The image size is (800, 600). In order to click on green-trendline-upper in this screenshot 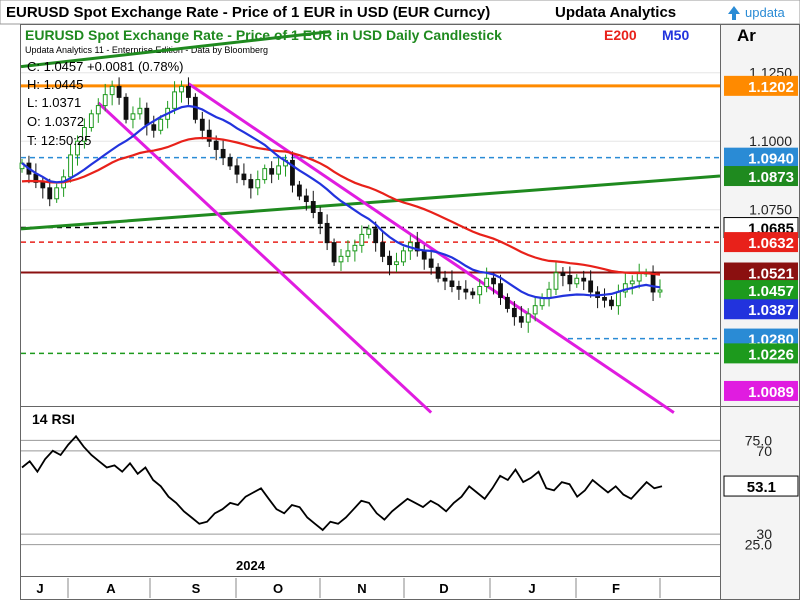, I will do `click(175, 49)`.